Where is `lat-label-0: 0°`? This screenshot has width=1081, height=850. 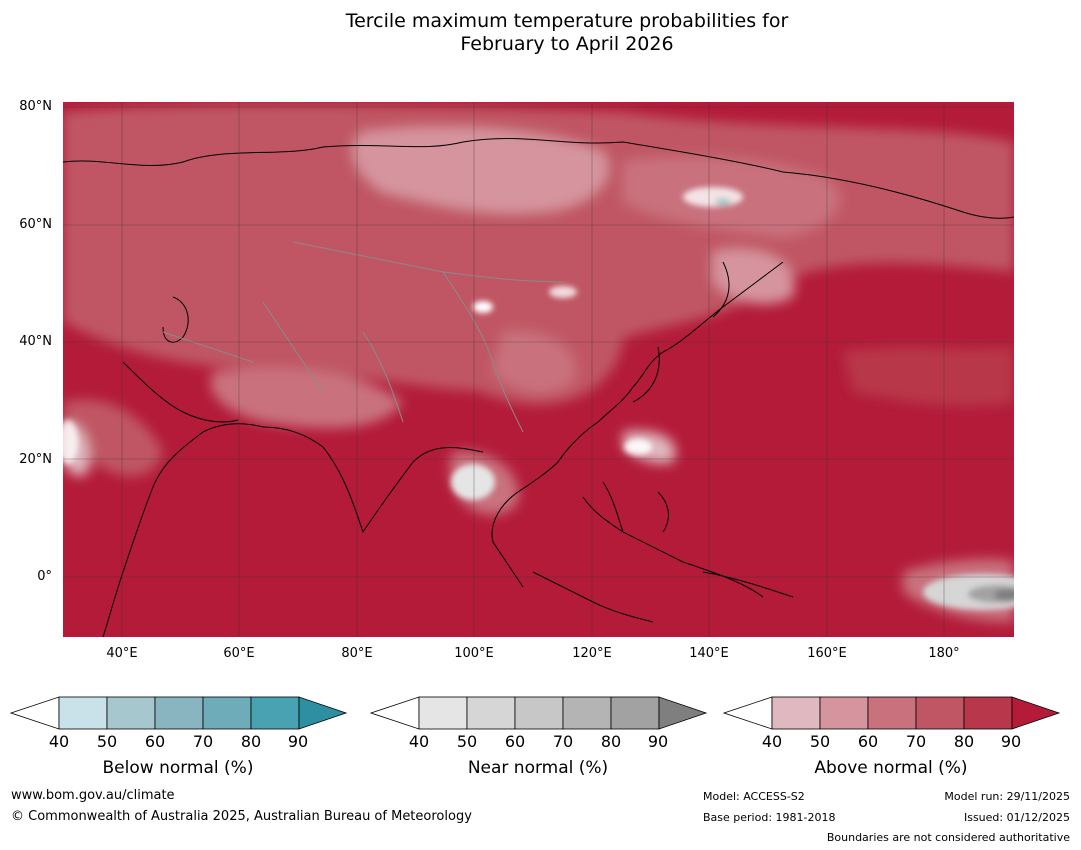
lat-label-0: 0° is located at coordinates (44, 576).